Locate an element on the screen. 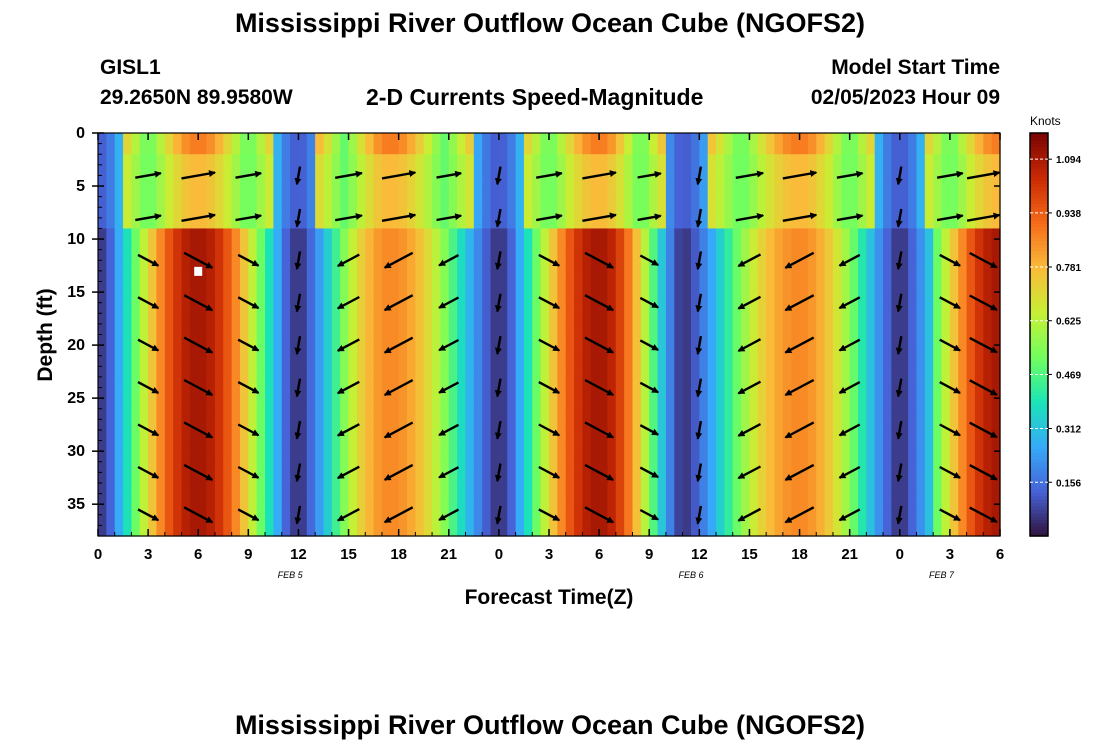 The height and width of the screenshot is (750, 1100). x-tick-label: 15 is located at coordinates (749, 554).